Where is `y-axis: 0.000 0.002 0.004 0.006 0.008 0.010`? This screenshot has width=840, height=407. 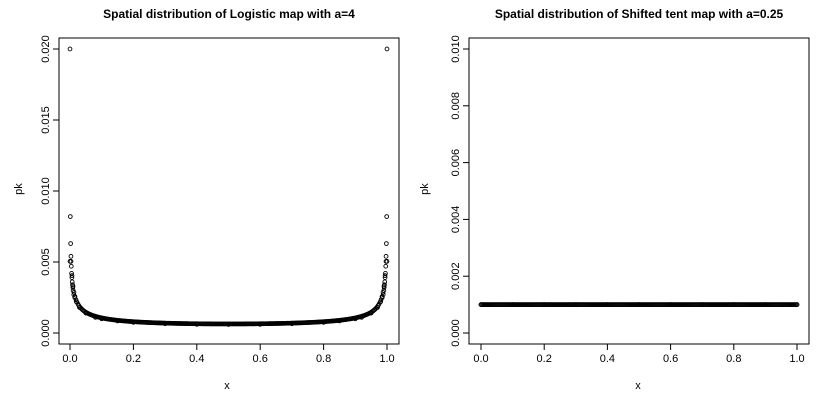 y-axis: 0.000 0.002 0.004 0.006 0.008 0.010 is located at coordinates (459, 191).